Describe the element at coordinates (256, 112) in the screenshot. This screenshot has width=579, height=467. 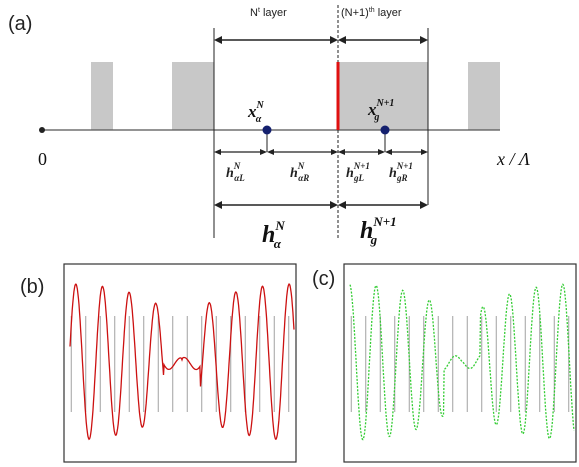
I see `xa-label: xN α` at that location.